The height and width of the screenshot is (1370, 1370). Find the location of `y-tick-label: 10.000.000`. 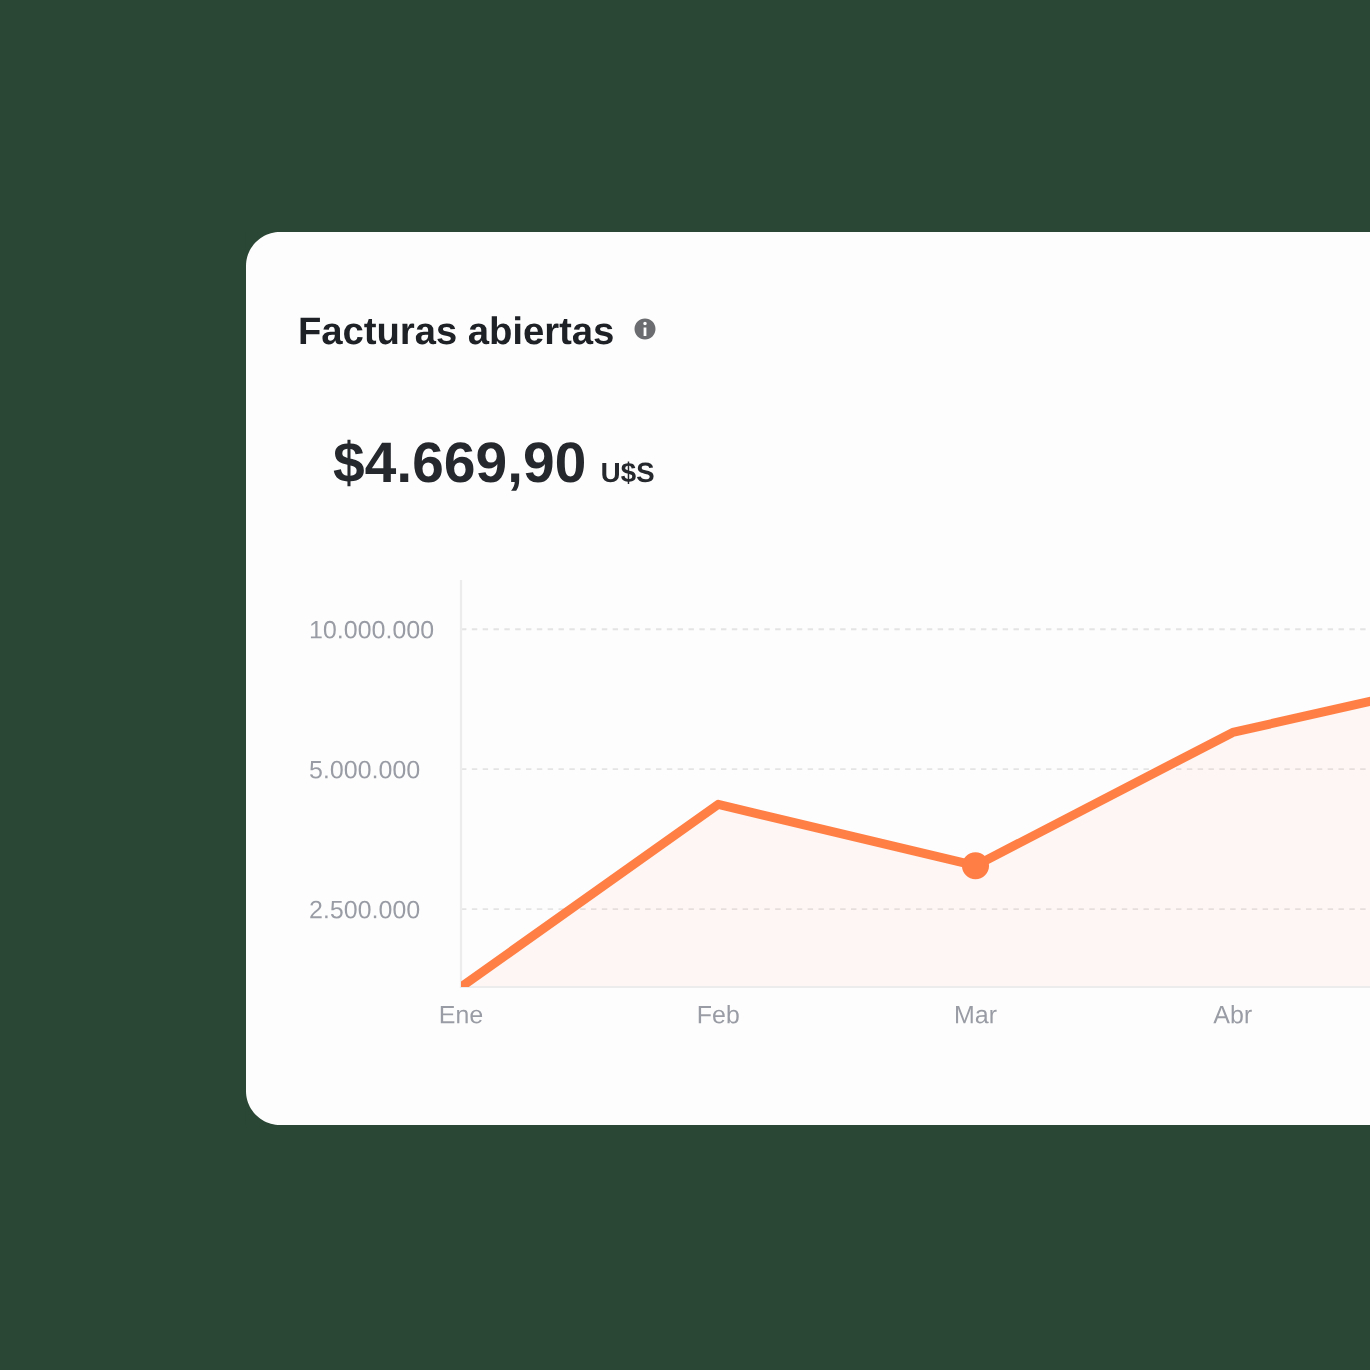

y-tick-label: 10.000.000 is located at coordinates (372, 629).